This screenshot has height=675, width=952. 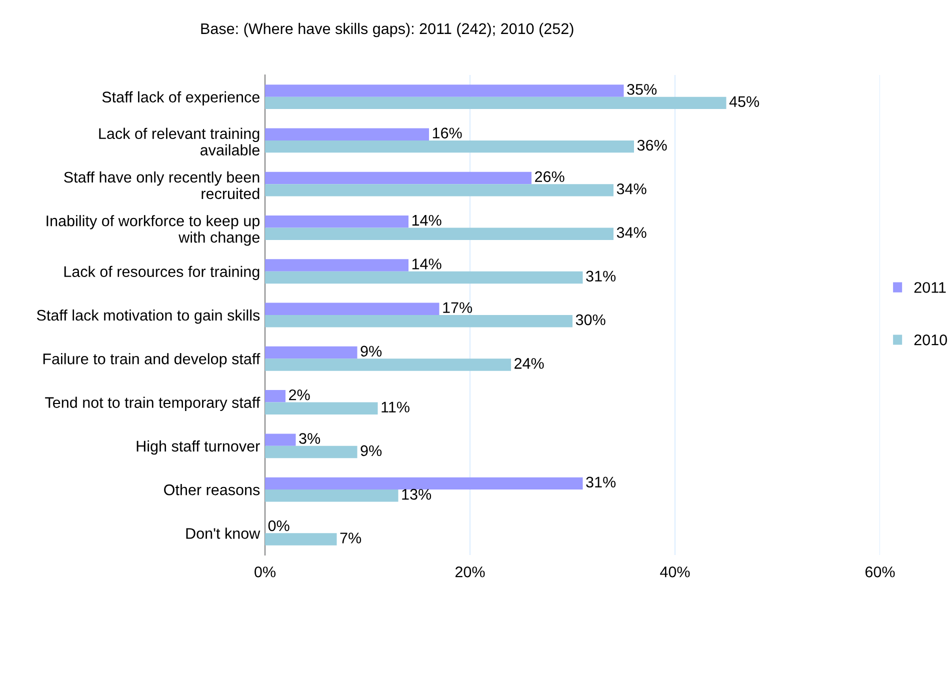 I want to click on y-tick-label: Lack of resources for training, so click(x=162, y=273).